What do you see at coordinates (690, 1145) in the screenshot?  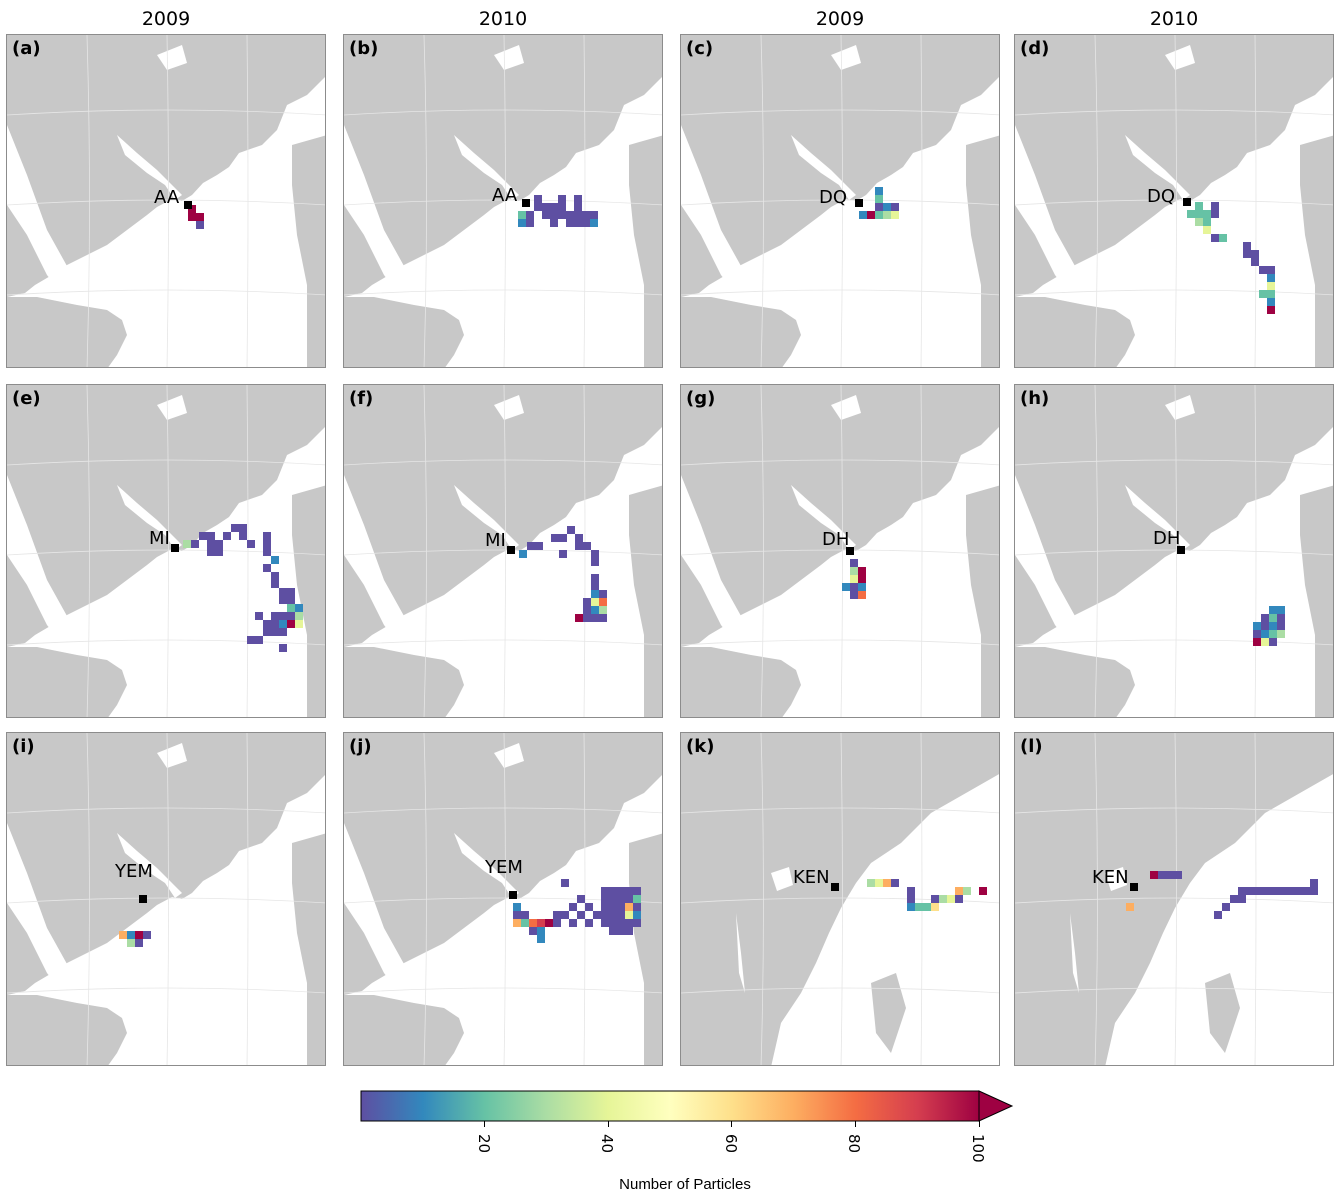 I see `colorbar: 20 40 60 80 100 Number of Particles` at bounding box center [690, 1145].